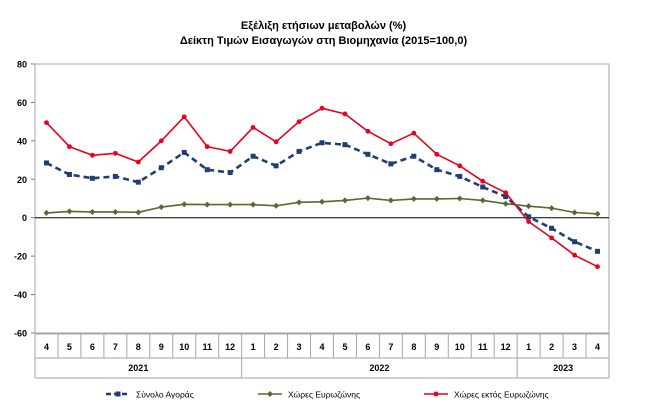  Describe the element at coordinates (436, 347) in the screenshot. I see `x-tick-label: 9` at that location.